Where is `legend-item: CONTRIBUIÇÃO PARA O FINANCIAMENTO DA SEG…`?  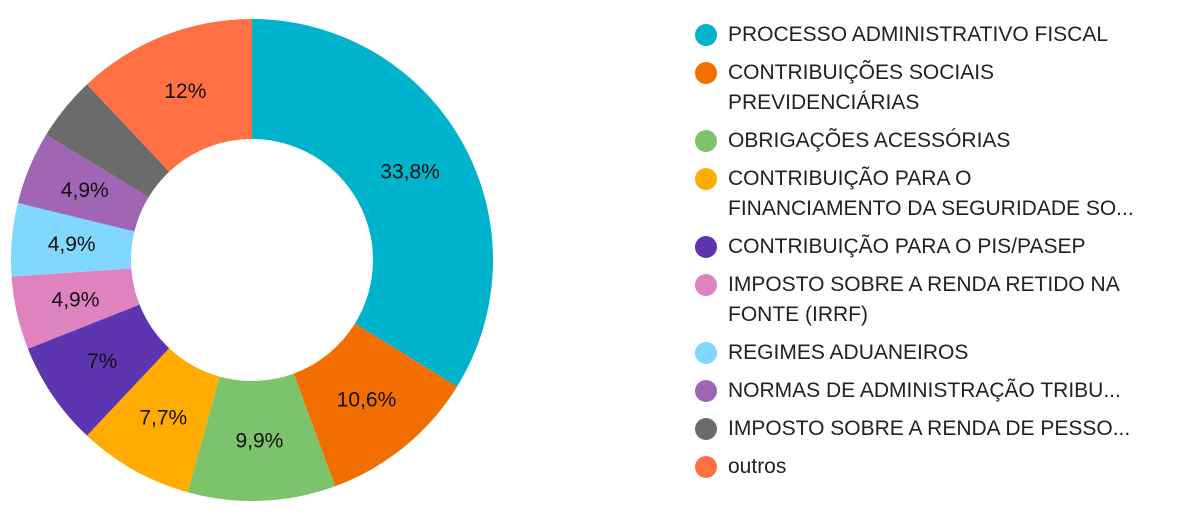
legend-item: CONTRIBUIÇÃO PARA O FINANCIAMENTO DA SEG… is located at coordinates (945, 194).